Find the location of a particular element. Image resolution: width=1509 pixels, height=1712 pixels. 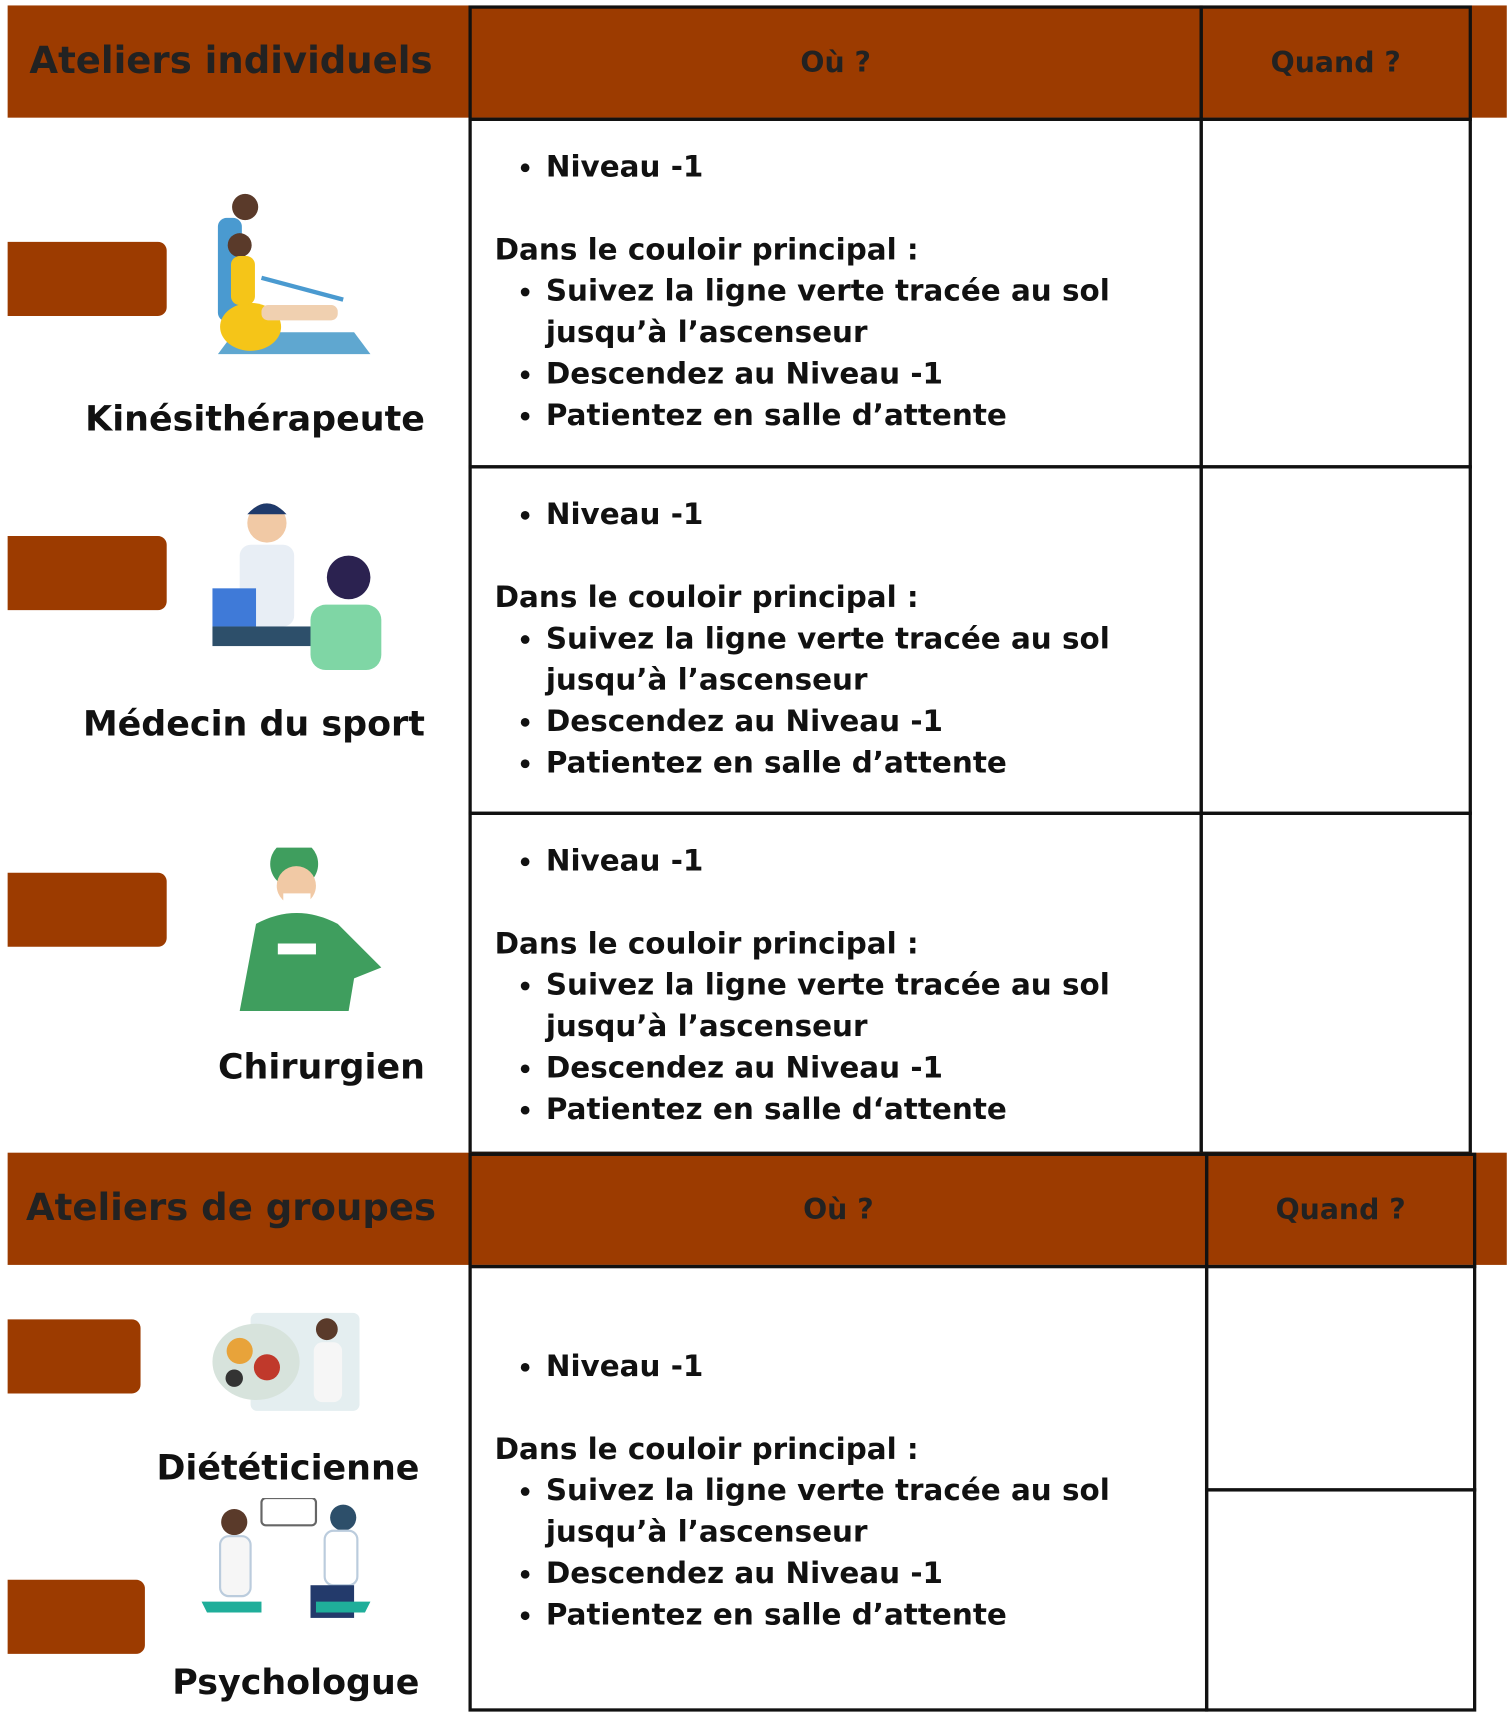

specialist-label: Médecin du sport is located at coordinates (253, 723).